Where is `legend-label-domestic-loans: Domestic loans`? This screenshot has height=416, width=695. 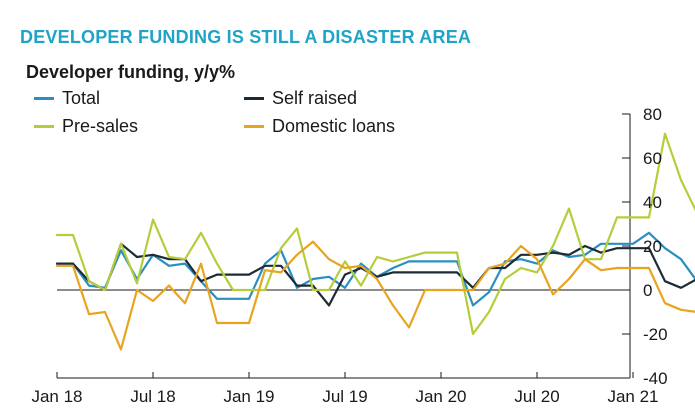
legend-label-domestic-loans: Domestic loans is located at coordinates (334, 126).